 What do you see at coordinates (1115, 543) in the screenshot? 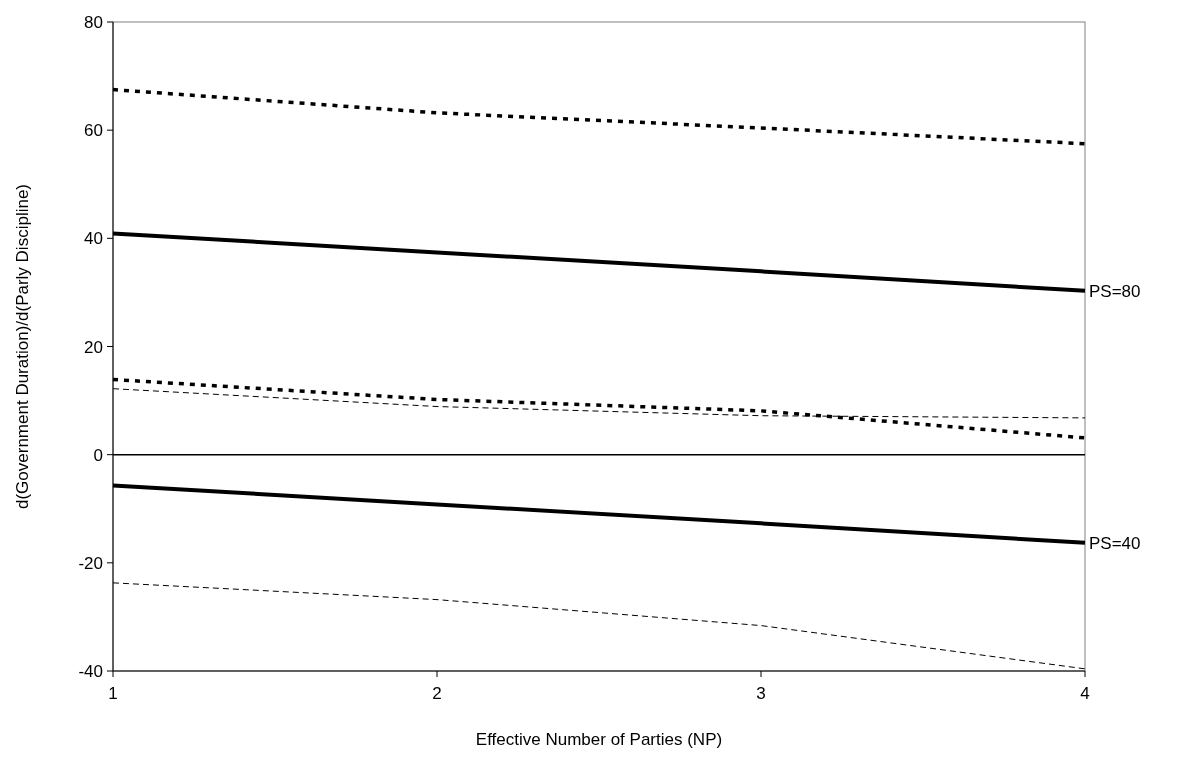
I see `series-label: PS=40` at bounding box center [1115, 543].